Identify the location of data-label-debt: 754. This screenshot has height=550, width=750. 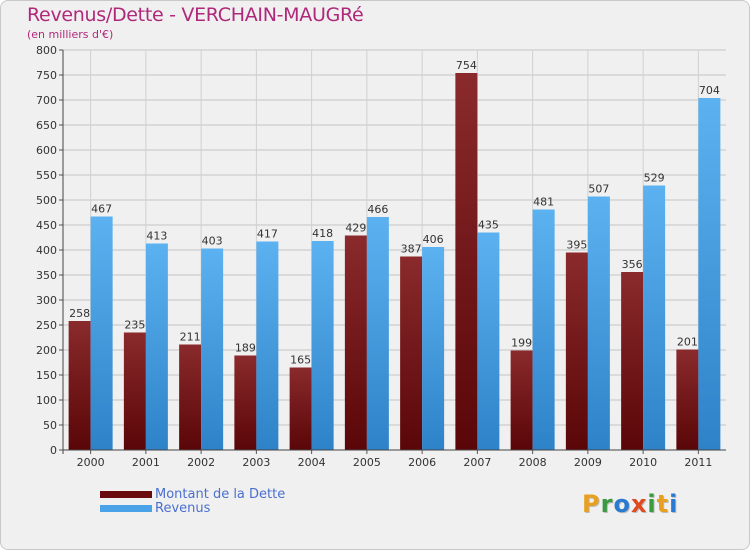
(466, 65).